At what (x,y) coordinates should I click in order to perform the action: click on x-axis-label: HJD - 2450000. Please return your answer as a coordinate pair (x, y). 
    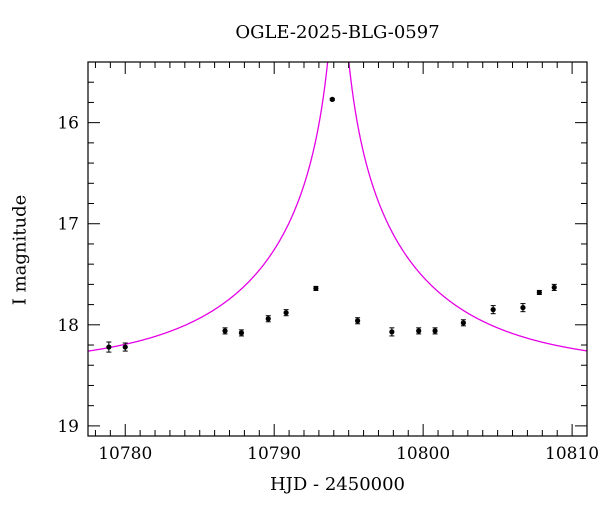
    Looking at the image, I should click on (337, 484).